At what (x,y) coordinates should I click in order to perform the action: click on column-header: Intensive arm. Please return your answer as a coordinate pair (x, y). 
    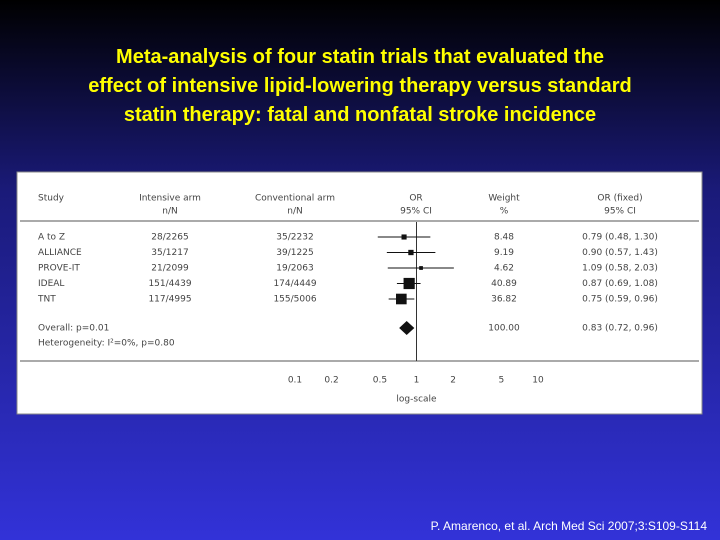
    Looking at the image, I should click on (170, 199).